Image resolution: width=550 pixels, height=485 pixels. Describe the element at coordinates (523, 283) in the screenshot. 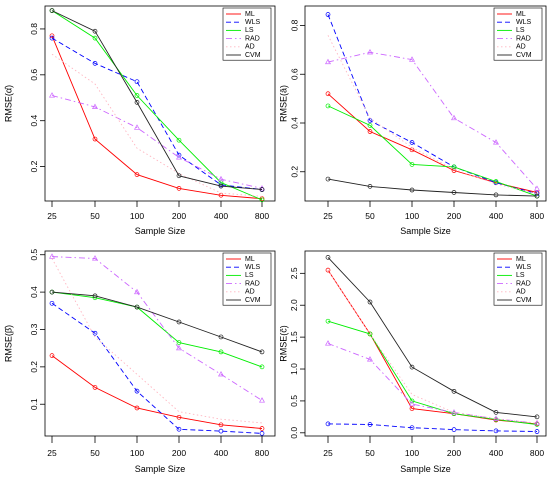

I see `legend-entry: RAD` at that location.